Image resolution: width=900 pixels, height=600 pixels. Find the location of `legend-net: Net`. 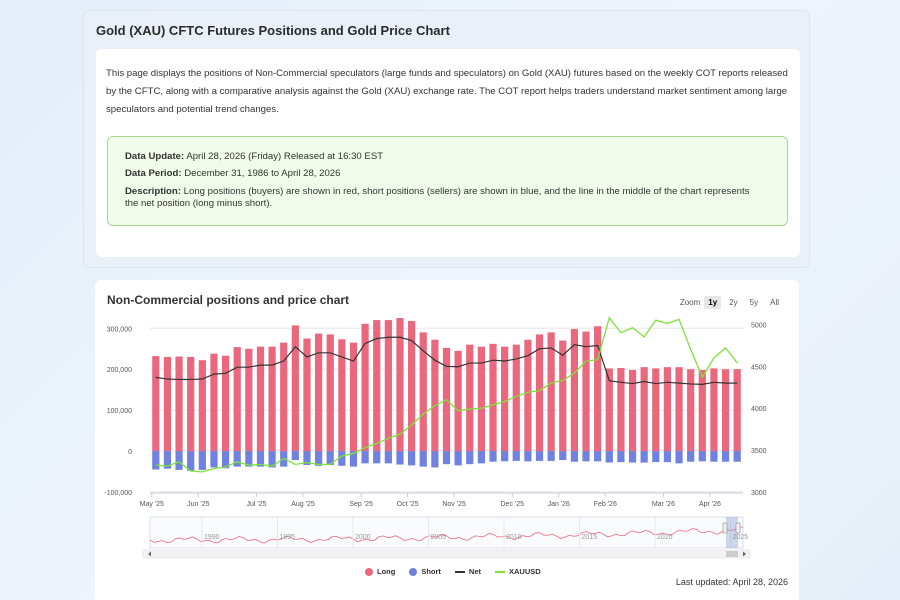

legend-net: Net is located at coordinates (467, 571).